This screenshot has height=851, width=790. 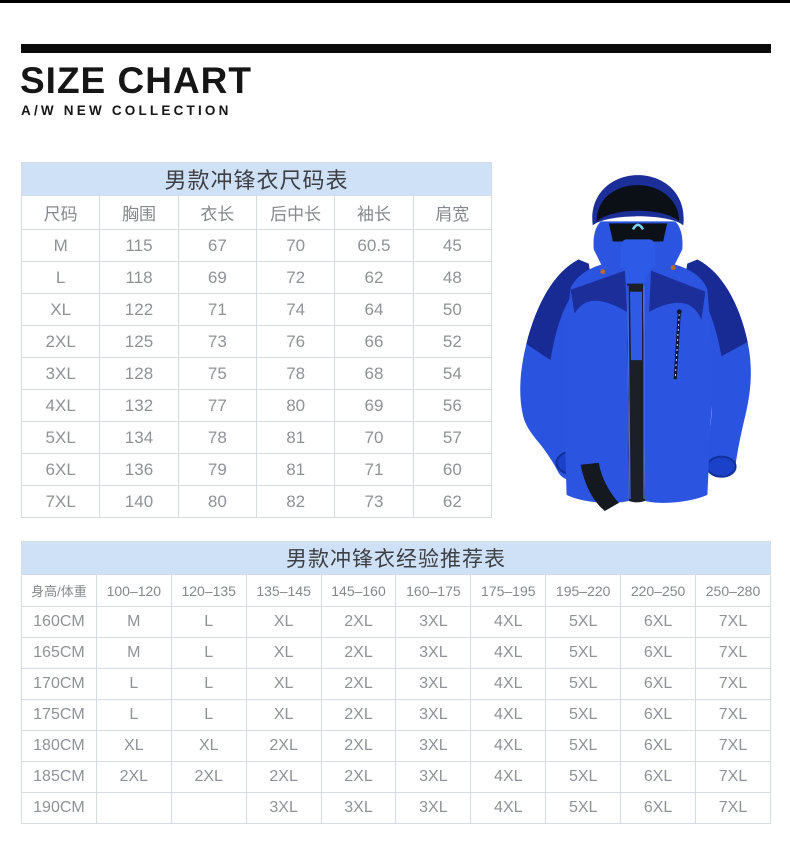 What do you see at coordinates (256, 245) in the screenshot?
I see `table-row: M 115 67 70 60.5 45` at bounding box center [256, 245].